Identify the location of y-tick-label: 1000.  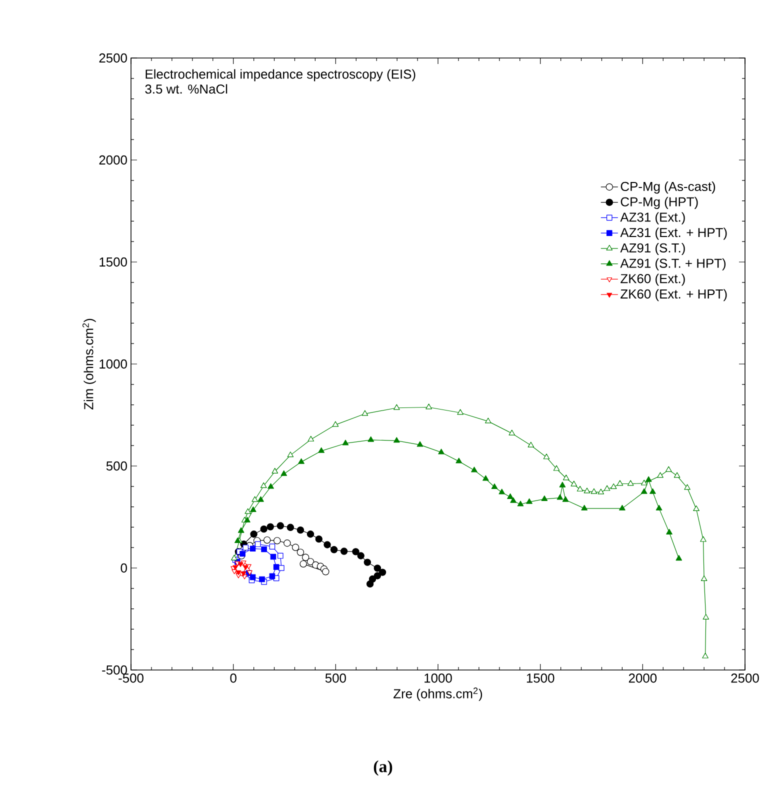
(113, 364).